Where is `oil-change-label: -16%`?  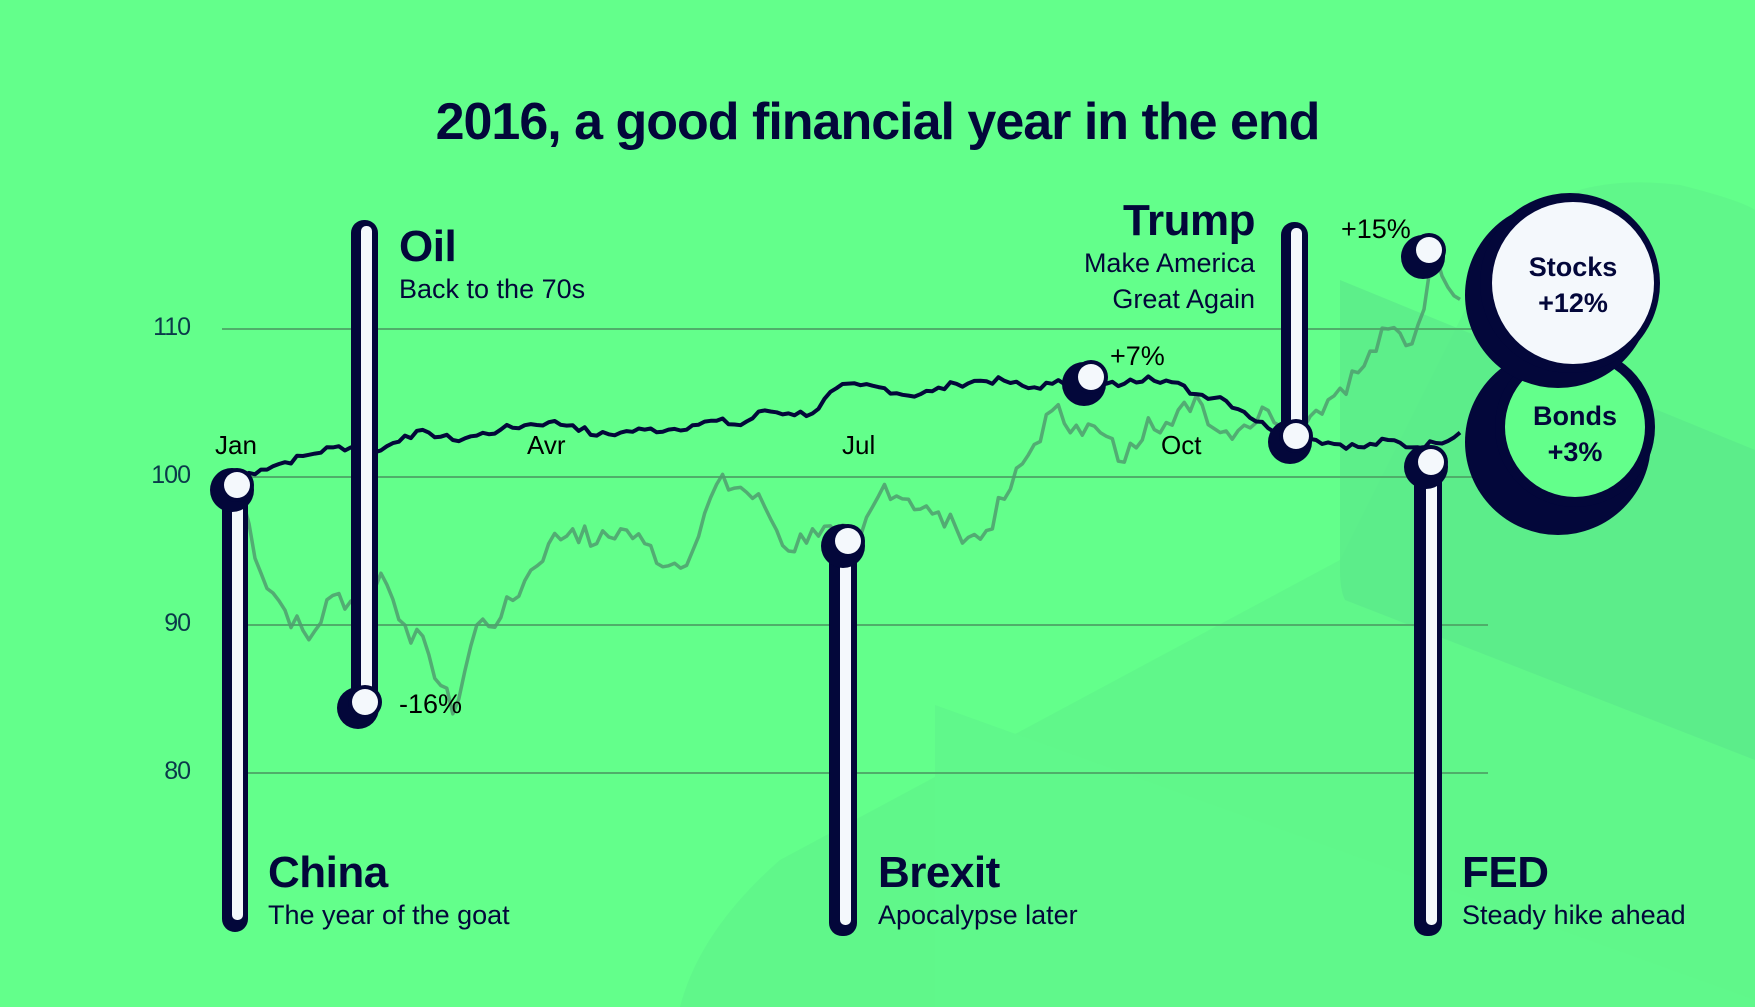
oil-change-label: -16% is located at coordinates (431, 704).